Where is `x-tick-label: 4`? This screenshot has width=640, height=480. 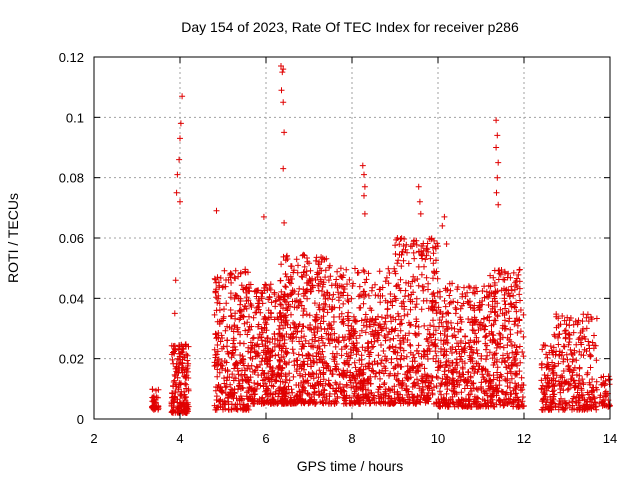 x-tick-label: 4 is located at coordinates (179, 438).